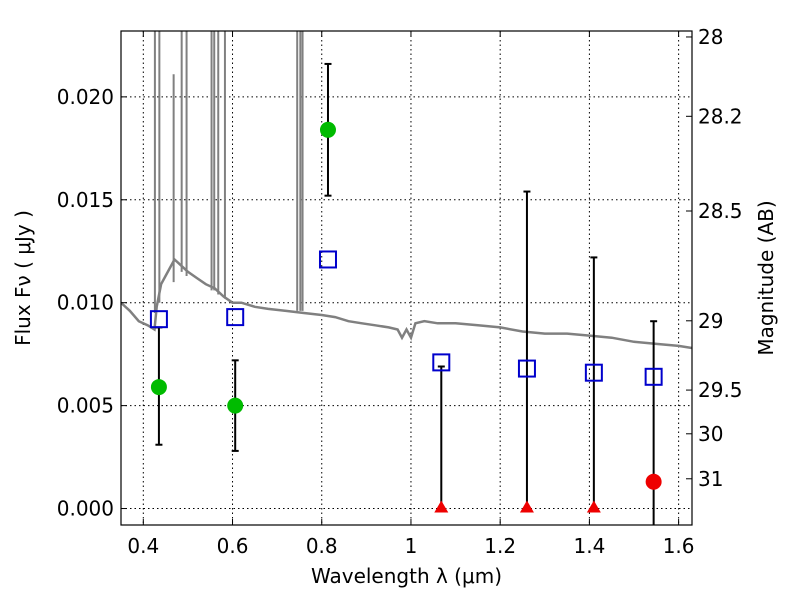  What do you see at coordinates (766, 277) in the screenshot?
I see `right-axis-label: Magnitude (AB)` at bounding box center [766, 277].